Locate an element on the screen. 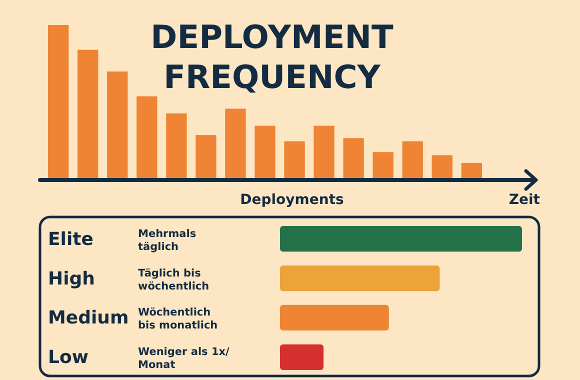 This screenshot has height=380, width=580. y-tick-label: Elite is located at coordinates (71, 239).